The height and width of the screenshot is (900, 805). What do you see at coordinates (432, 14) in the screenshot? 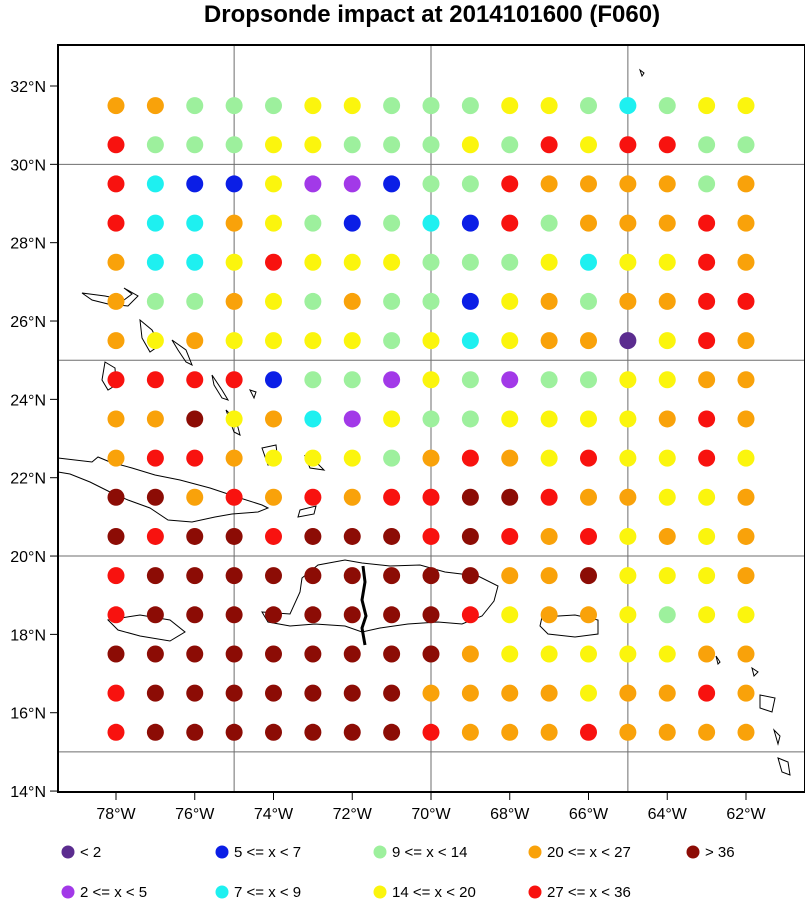
I see `map-title: Dropsonde impact at 2014101600 (F060)` at bounding box center [432, 14].